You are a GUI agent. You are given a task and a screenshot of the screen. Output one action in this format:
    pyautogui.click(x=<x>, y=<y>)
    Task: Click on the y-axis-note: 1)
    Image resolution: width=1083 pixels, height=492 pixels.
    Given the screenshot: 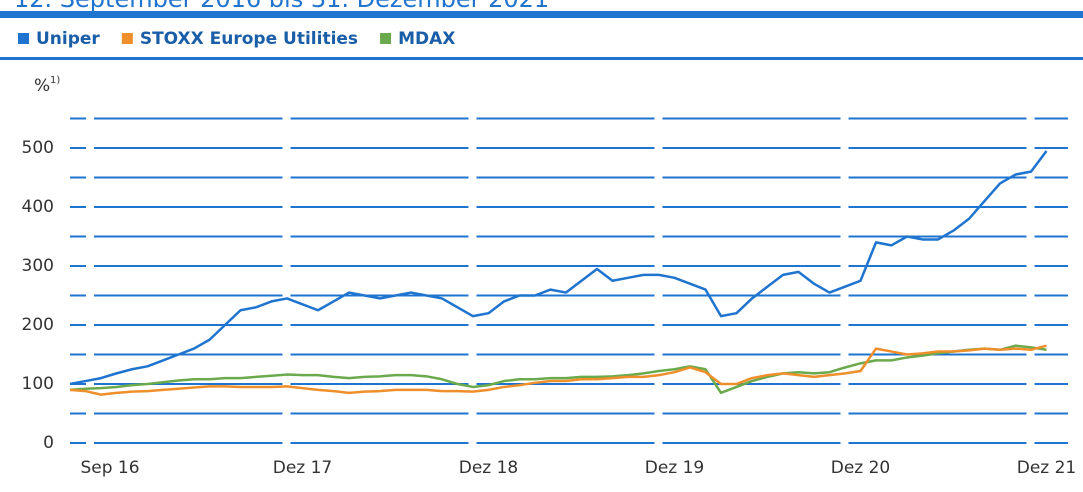 What is the action you would take?
    pyautogui.click(x=55, y=80)
    